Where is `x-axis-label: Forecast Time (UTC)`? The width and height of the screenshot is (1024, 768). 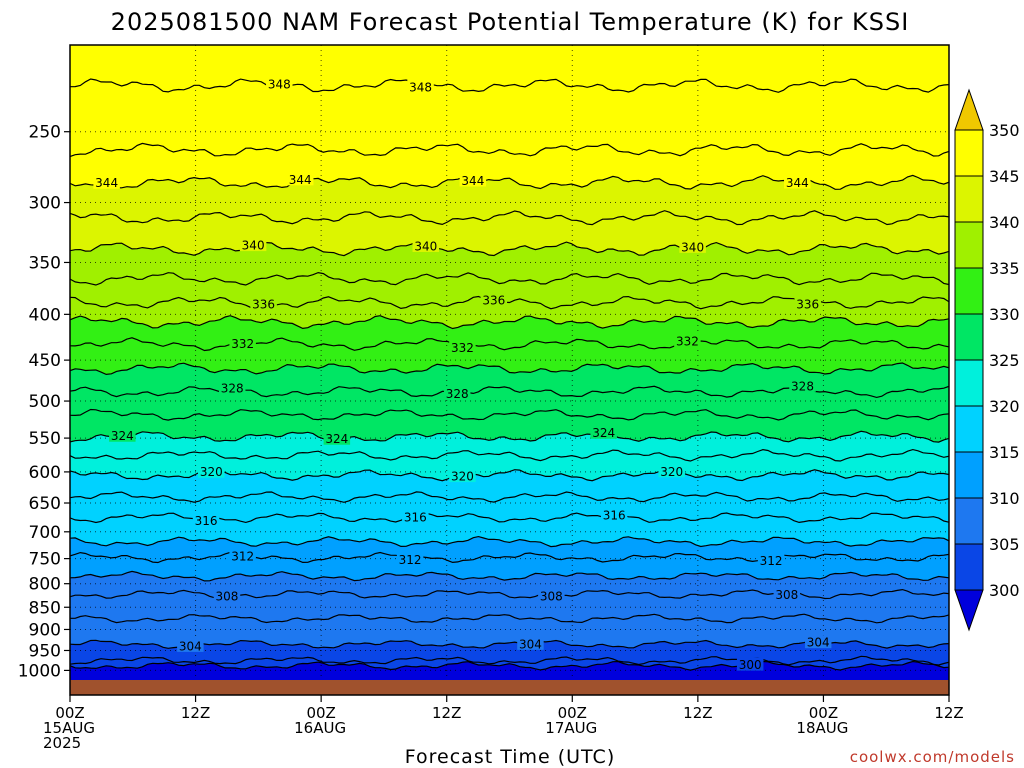 x-axis-label: Forecast Time (UTC) is located at coordinates (510, 757).